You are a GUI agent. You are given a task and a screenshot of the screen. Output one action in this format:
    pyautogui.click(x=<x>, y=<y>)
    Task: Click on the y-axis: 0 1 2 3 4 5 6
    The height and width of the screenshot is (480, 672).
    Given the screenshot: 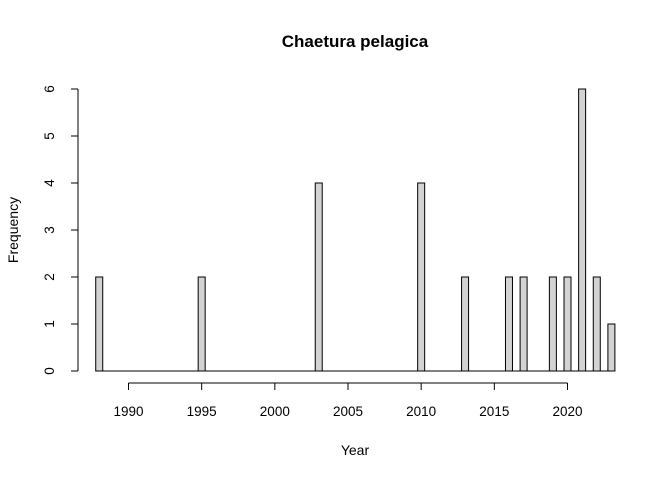 What is the action you would take?
    pyautogui.click(x=60, y=230)
    